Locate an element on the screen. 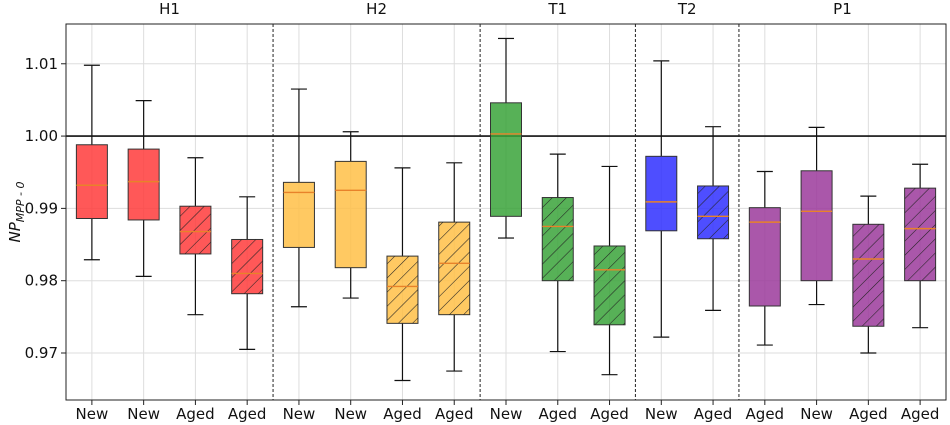  x-tick-label-0: New is located at coordinates (92, 414).